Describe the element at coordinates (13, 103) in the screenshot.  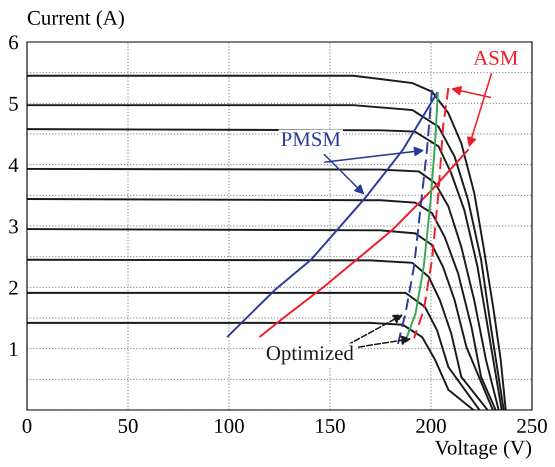
I see `y-tick-label: 5` at that location.